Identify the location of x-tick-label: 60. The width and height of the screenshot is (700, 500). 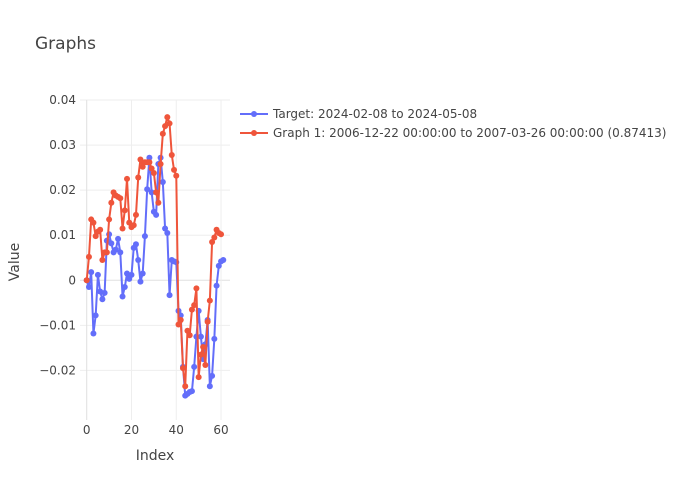
(220, 430).